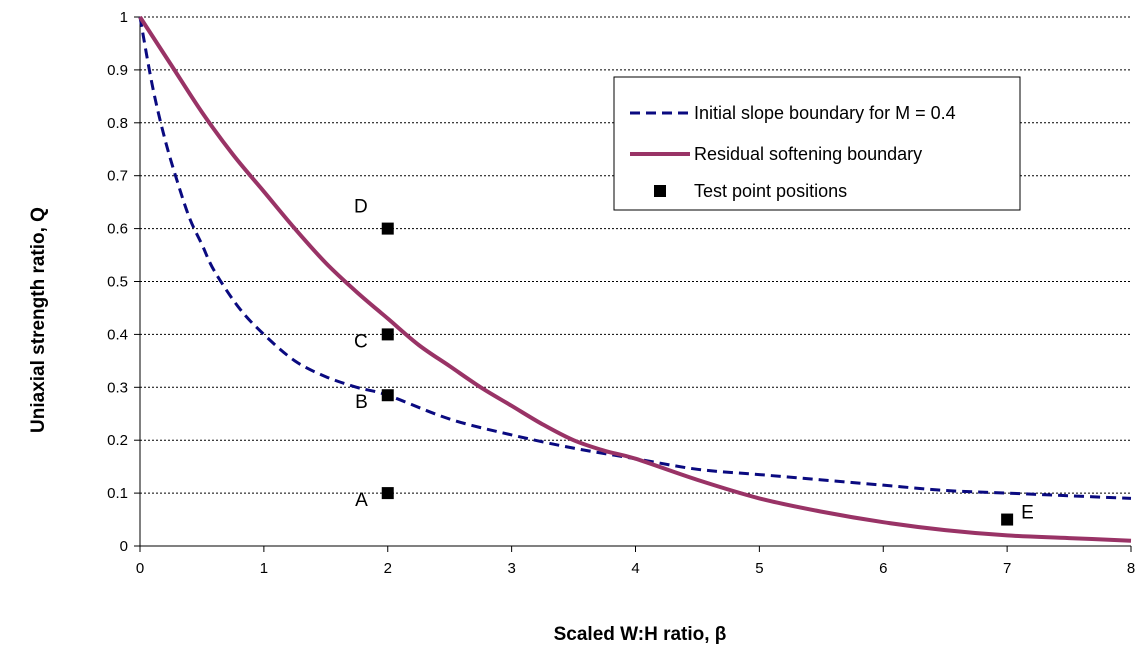 This screenshot has height=647, width=1143. What do you see at coordinates (117, 334) in the screenshot?
I see `y-tick-label: 0.4` at bounding box center [117, 334].